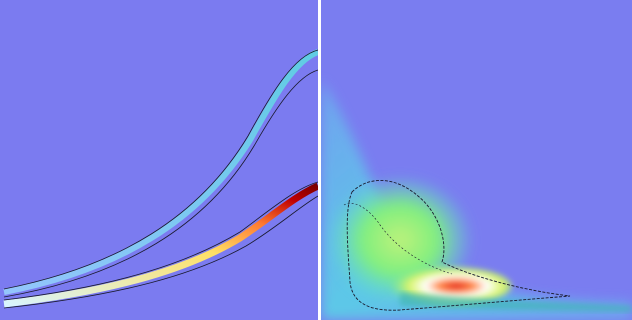  Describe the element at coordinates (398, 238) in the screenshot. I see `right-contour-inner` at that location.